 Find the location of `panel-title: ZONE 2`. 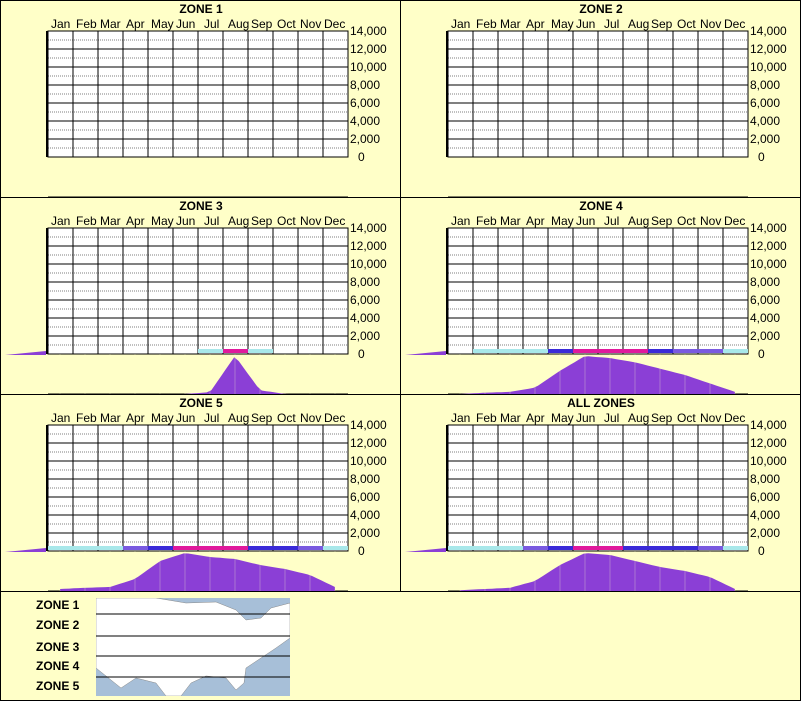

panel-title: ZONE 2 is located at coordinates (601, 9).